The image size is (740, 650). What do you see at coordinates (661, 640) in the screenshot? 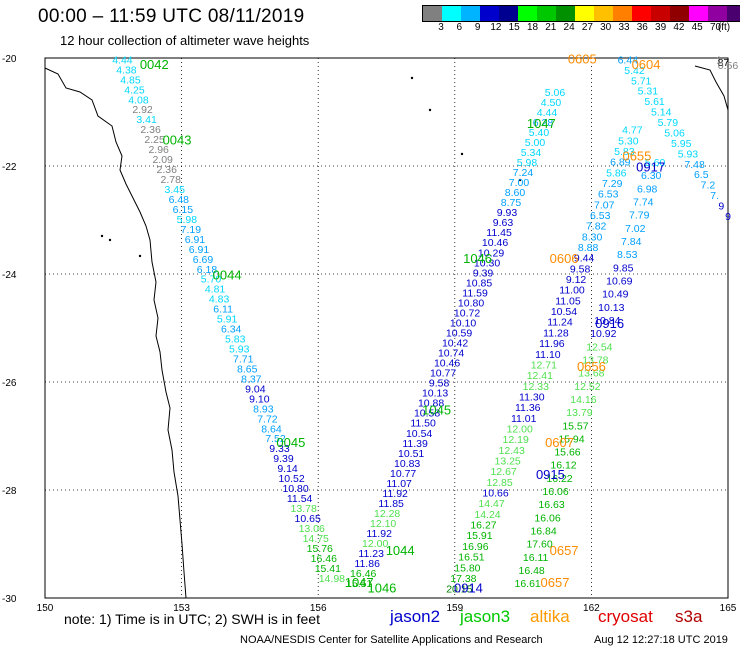
I see `generated-timestamp: Aug 12 12:27:18 UTC 2019` at bounding box center [661, 640].